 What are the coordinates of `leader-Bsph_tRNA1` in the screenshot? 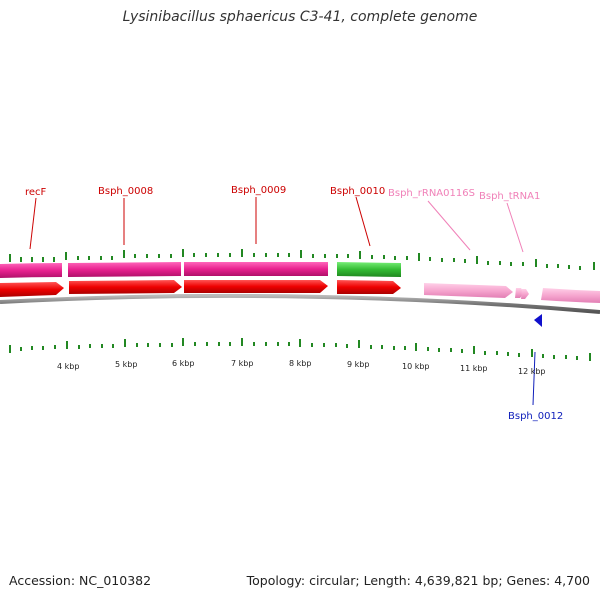 It's located at (515, 227).